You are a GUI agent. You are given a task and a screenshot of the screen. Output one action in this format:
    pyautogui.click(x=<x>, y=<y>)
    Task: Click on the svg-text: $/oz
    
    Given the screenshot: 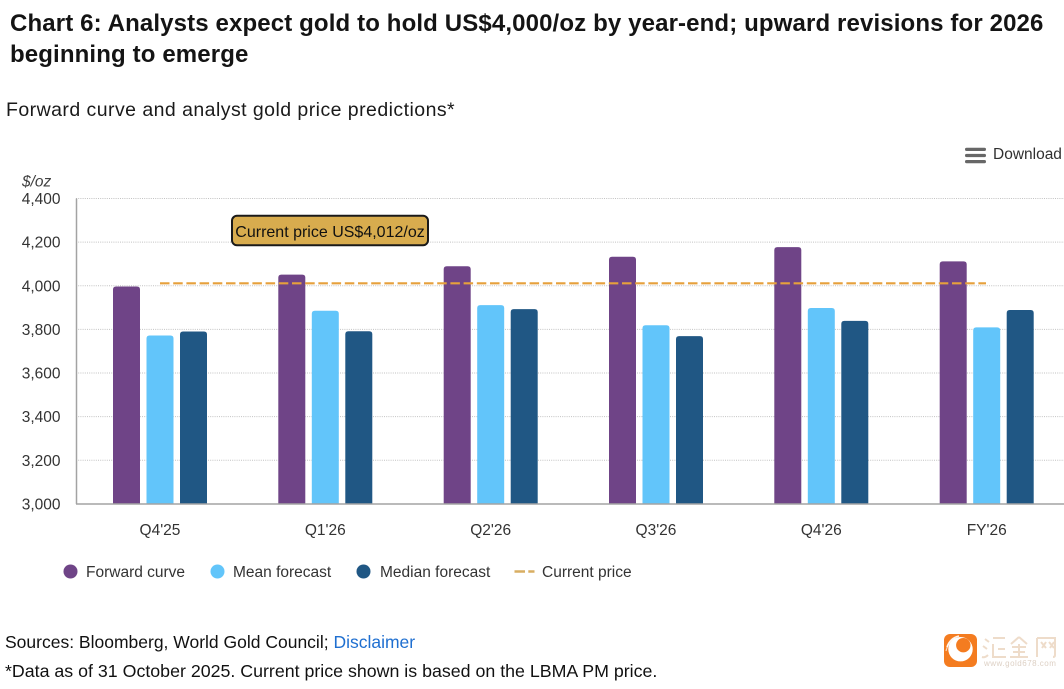 What is the action you would take?
    pyautogui.click(x=36, y=182)
    